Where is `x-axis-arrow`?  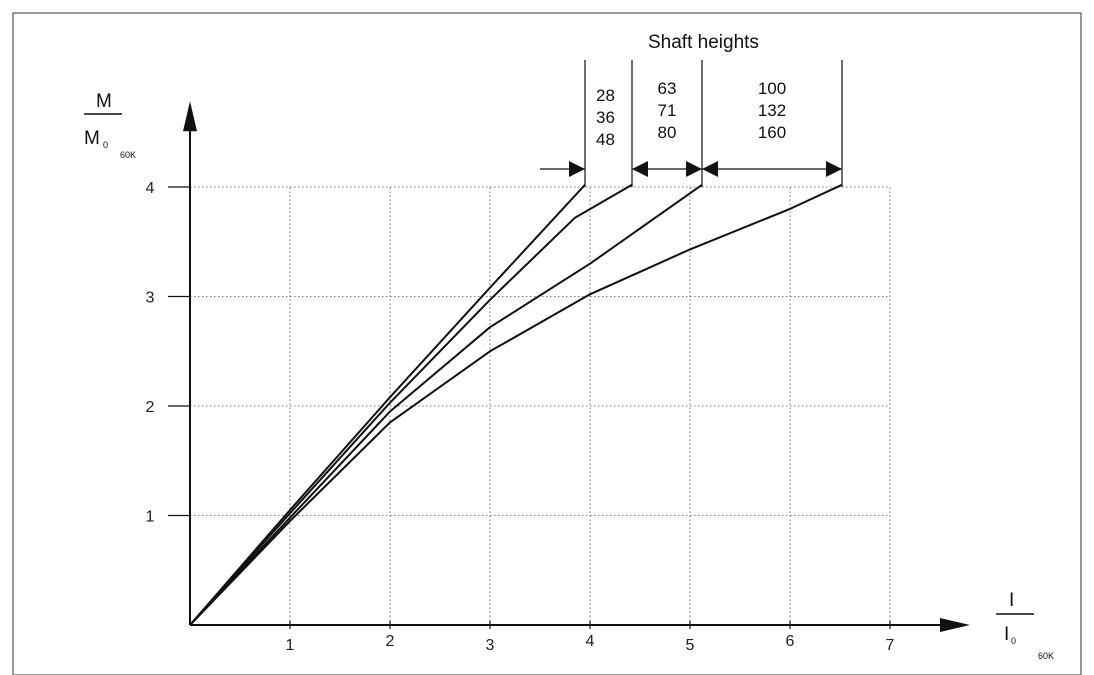
x-axis-arrow is located at coordinates (955, 625).